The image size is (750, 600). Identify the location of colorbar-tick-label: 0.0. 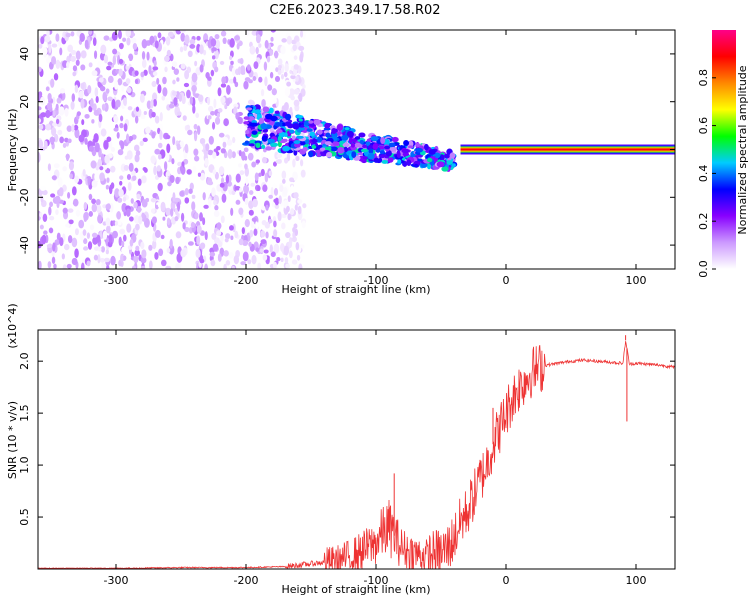
(703, 269).